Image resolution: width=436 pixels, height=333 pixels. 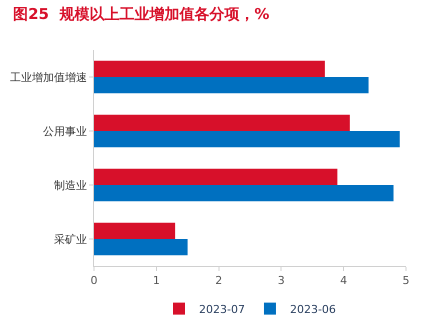 I want to click on legend-label: 2023-06, so click(x=313, y=309).